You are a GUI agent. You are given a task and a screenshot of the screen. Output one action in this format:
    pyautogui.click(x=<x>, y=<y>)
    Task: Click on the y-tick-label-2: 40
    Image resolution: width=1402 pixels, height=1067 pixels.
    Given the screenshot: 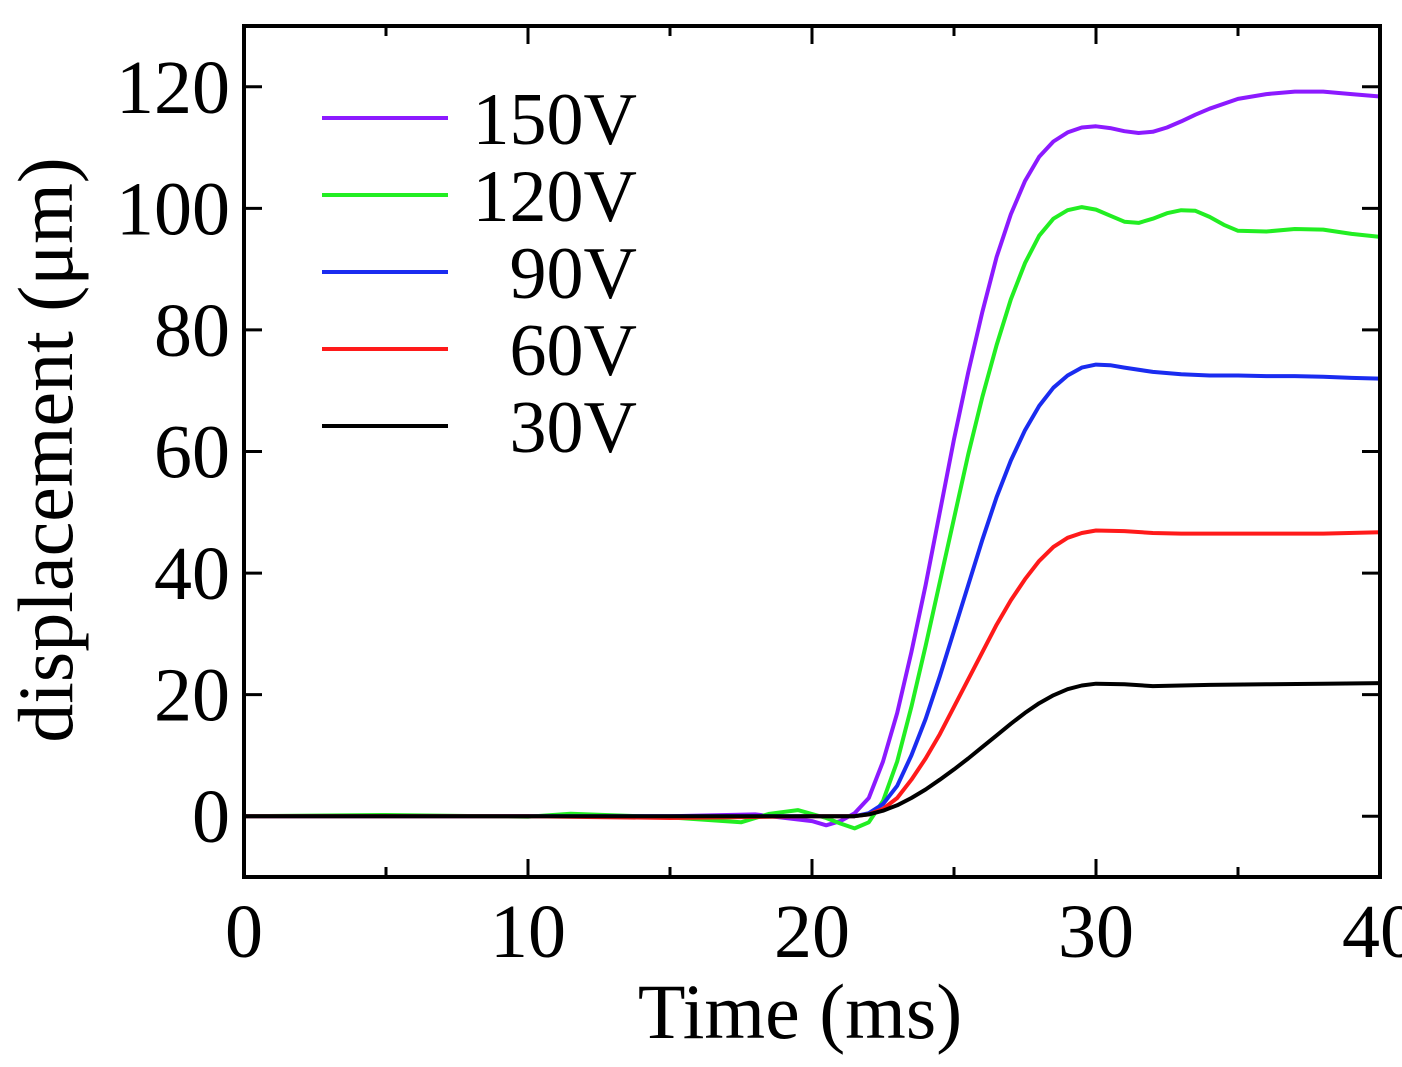 What is the action you would take?
    pyautogui.click(x=192, y=574)
    